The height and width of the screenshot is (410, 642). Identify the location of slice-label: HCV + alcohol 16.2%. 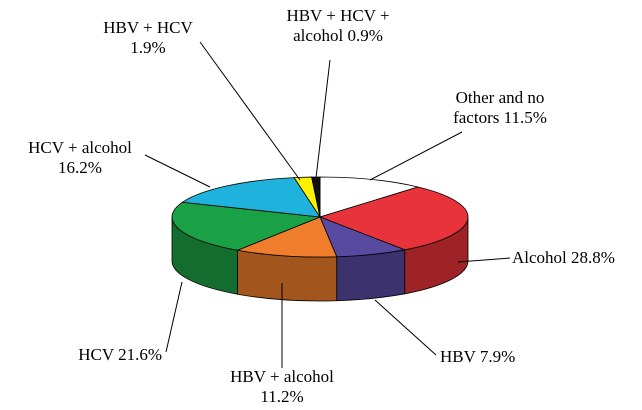
(80, 158).